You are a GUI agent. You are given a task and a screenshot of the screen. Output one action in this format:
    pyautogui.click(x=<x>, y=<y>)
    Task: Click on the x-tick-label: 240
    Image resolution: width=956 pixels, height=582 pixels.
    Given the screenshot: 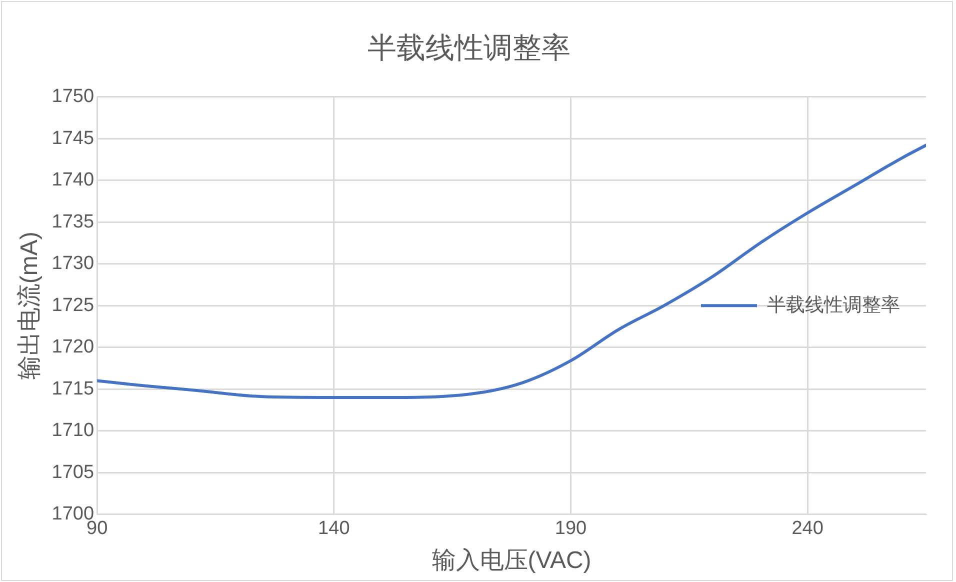 What is the action you would take?
    pyautogui.click(x=808, y=529)
    